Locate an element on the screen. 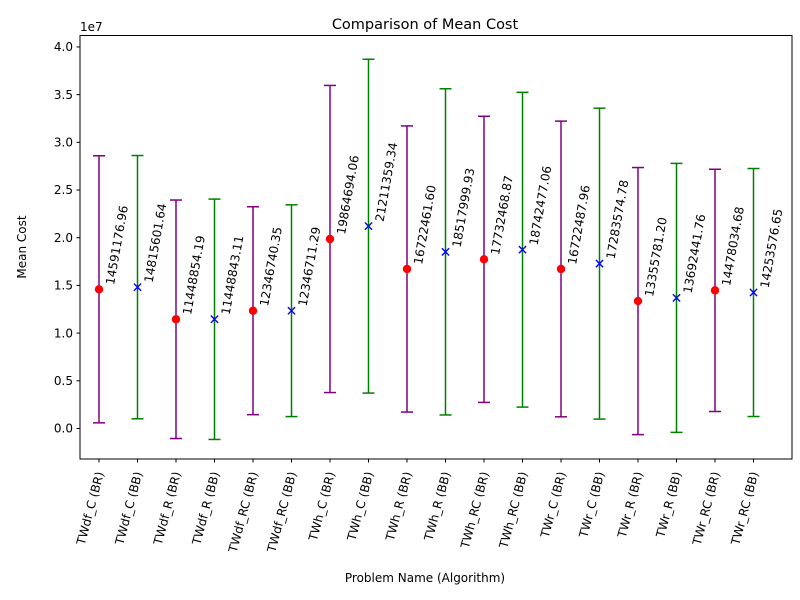 This screenshot has height=600, width=800. x-tick-label: TWh_C (BB) is located at coordinates (360, 506).